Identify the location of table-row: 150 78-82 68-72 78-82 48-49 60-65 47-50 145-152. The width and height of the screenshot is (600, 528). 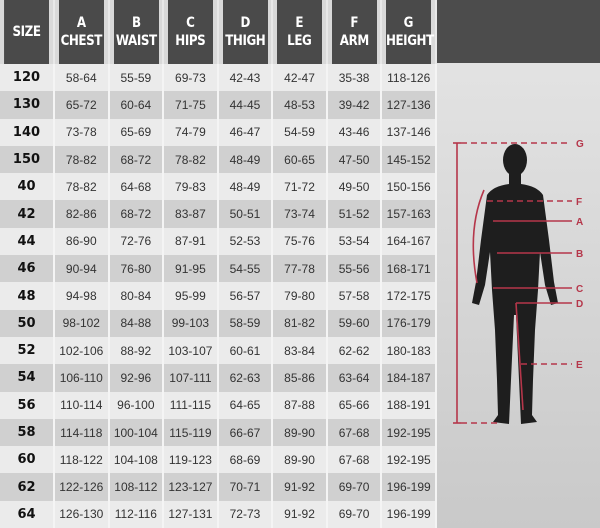
(218, 159).